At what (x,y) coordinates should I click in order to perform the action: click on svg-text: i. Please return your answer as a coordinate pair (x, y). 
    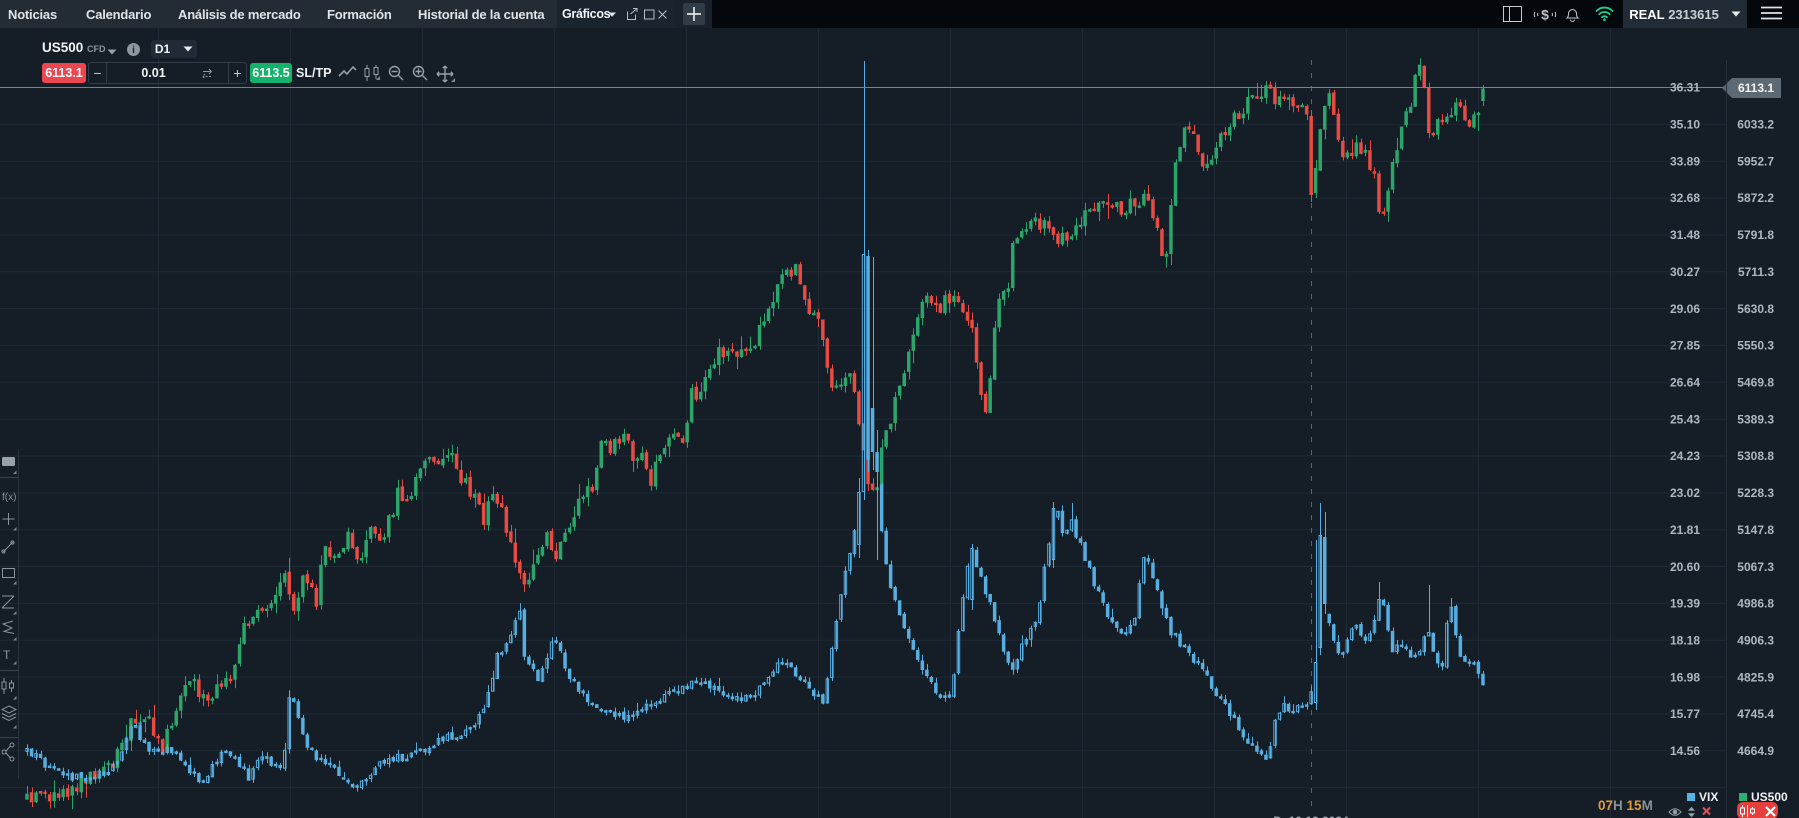
    Looking at the image, I should click on (133, 50).